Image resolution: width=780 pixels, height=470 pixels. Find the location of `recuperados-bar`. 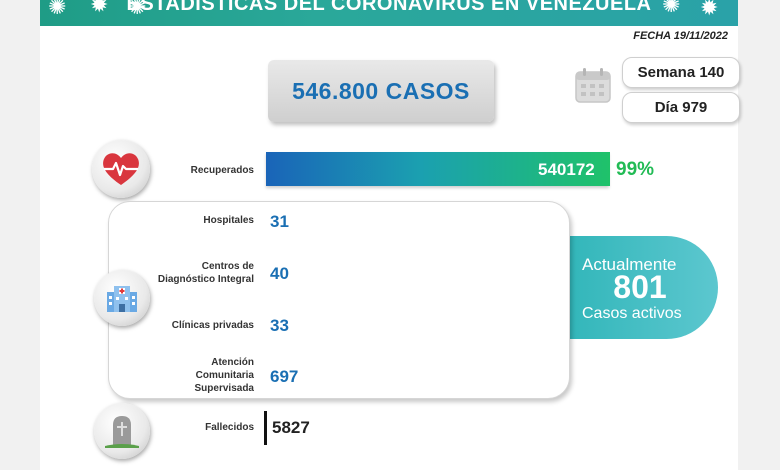

recuperados-bar is located at coordinates (438, 169).